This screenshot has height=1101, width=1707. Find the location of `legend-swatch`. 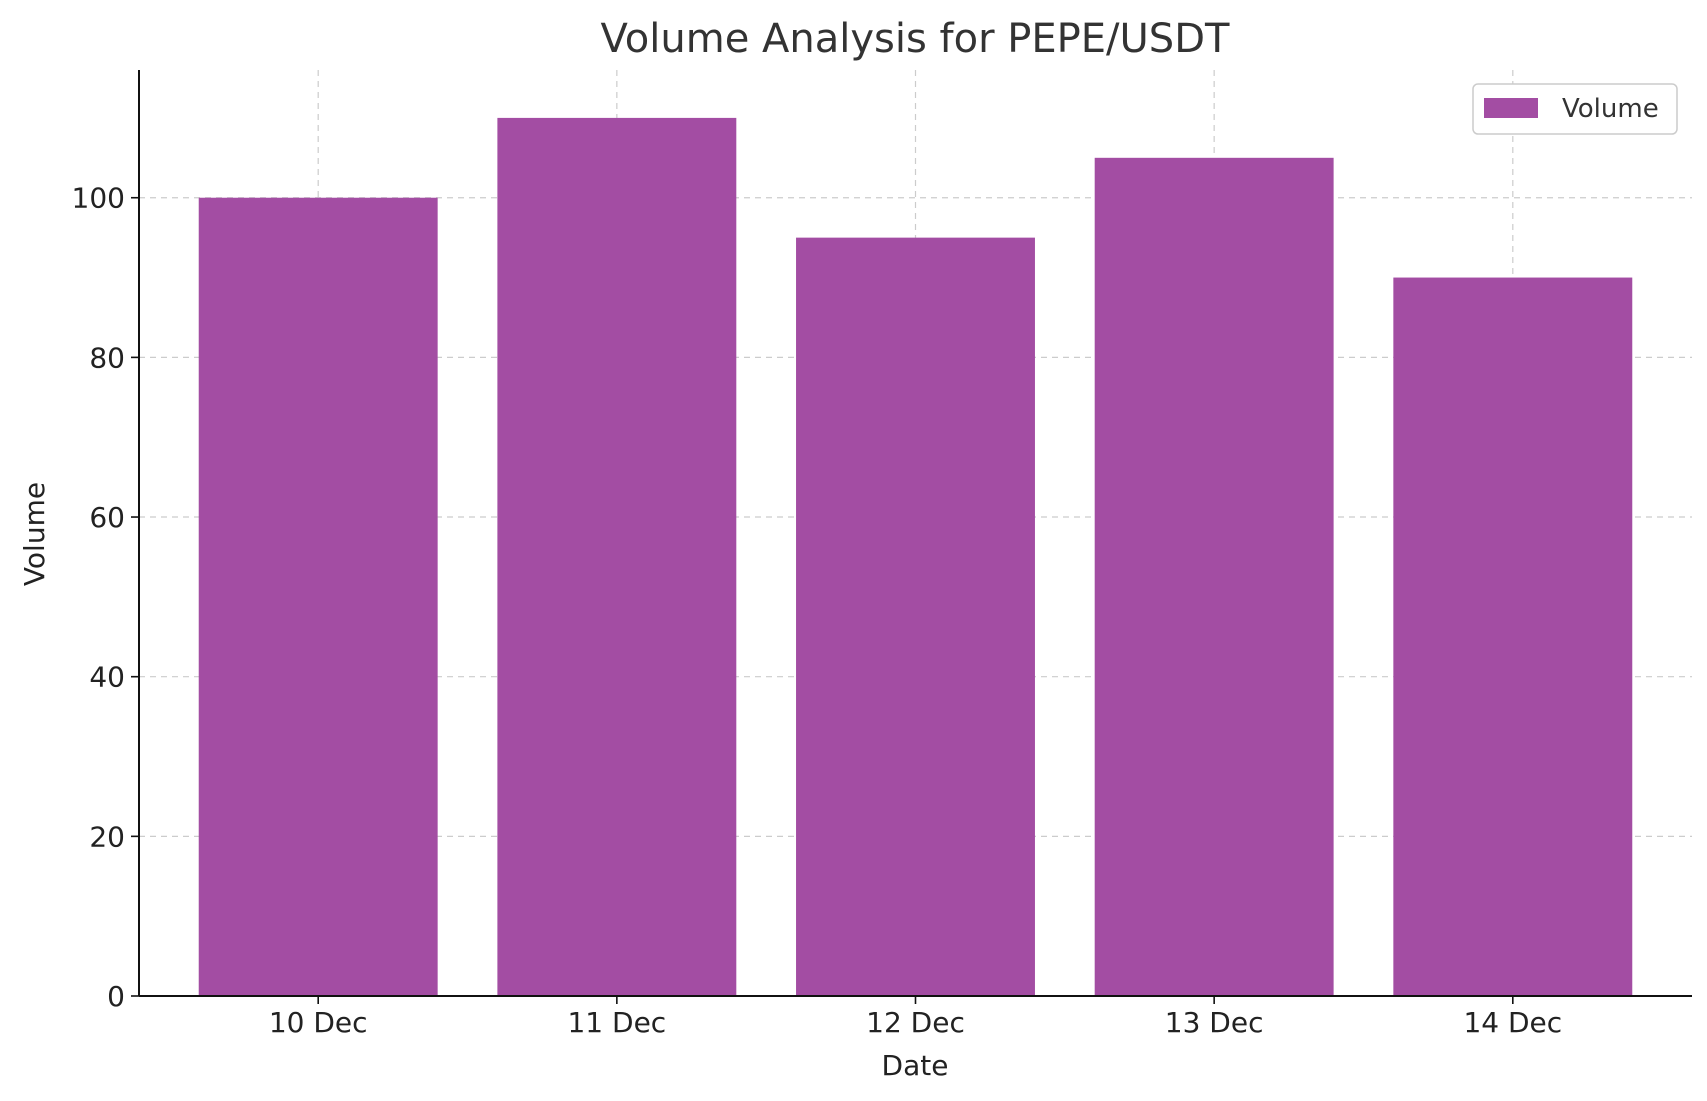

legend-swatch is located at coordinates (1511, 108).